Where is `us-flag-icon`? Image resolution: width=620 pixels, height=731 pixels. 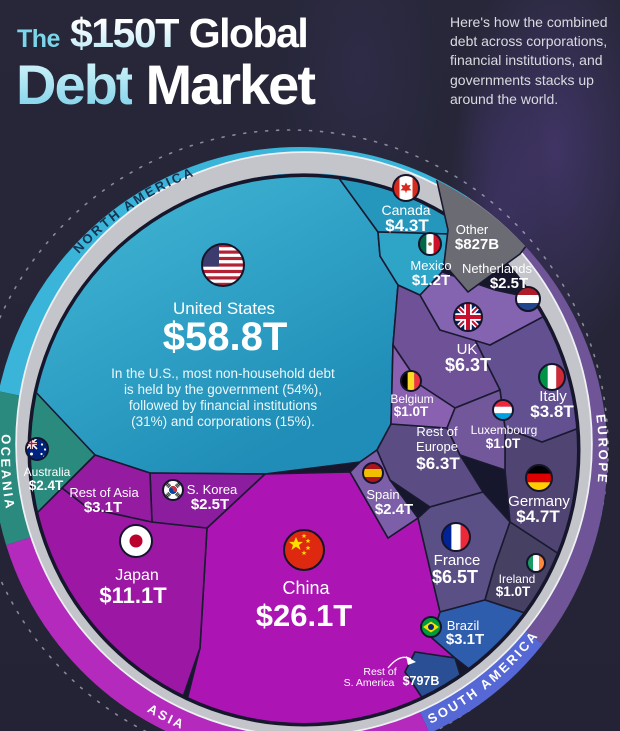
us-flag-icon is located at coordinates (223, 265).